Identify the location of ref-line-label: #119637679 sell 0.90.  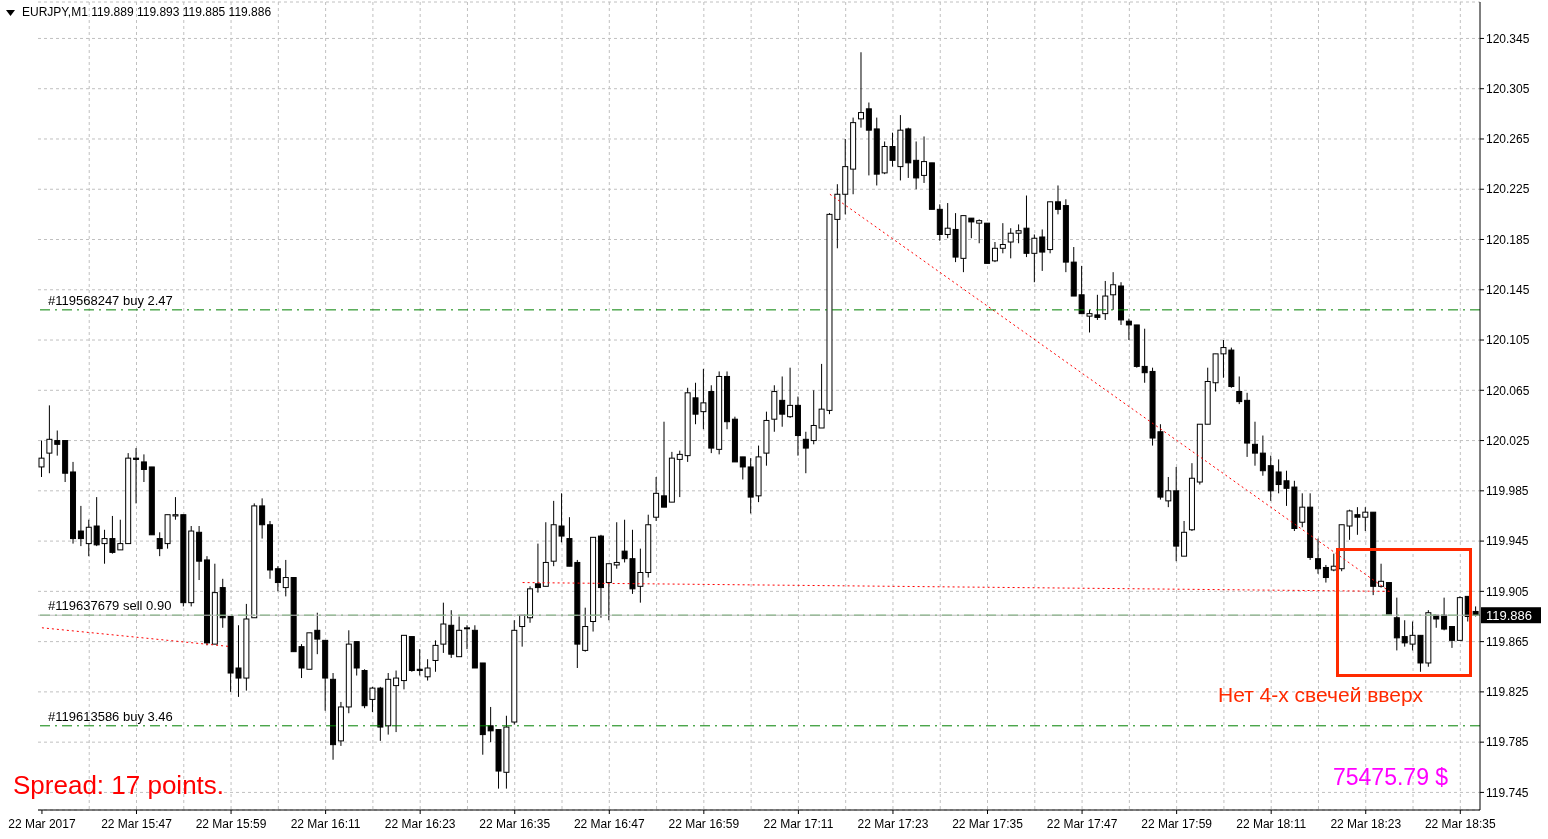
(110, 606).